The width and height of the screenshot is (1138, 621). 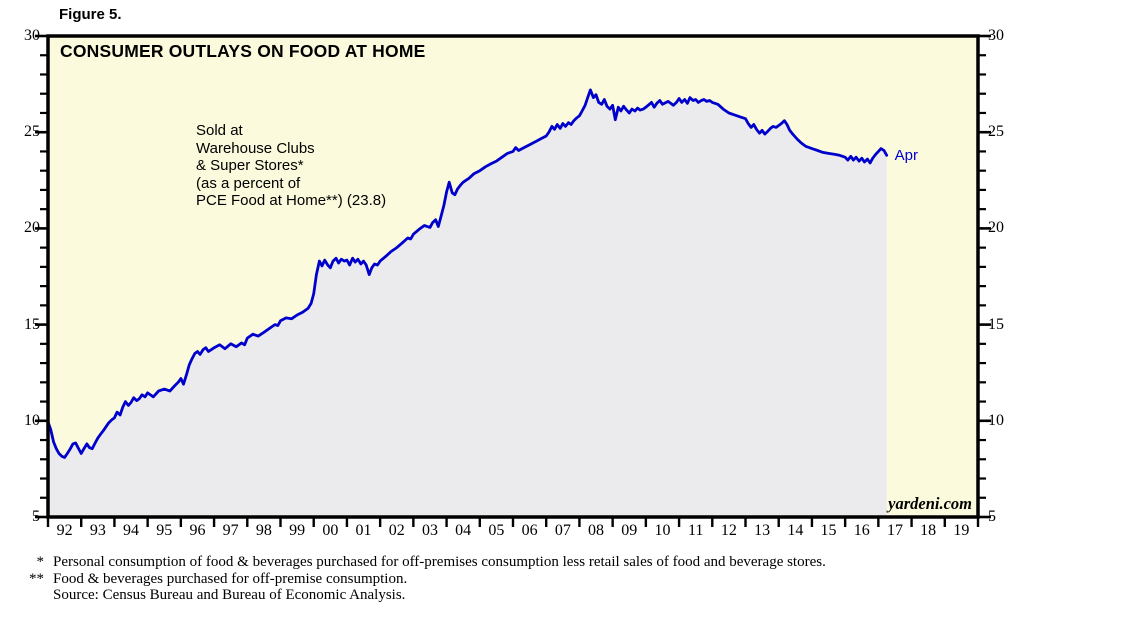 What do you see at coordinates (131, 530) in the screenshot?
I see `x-axis-label: 94` at bounding box center [131, 530].